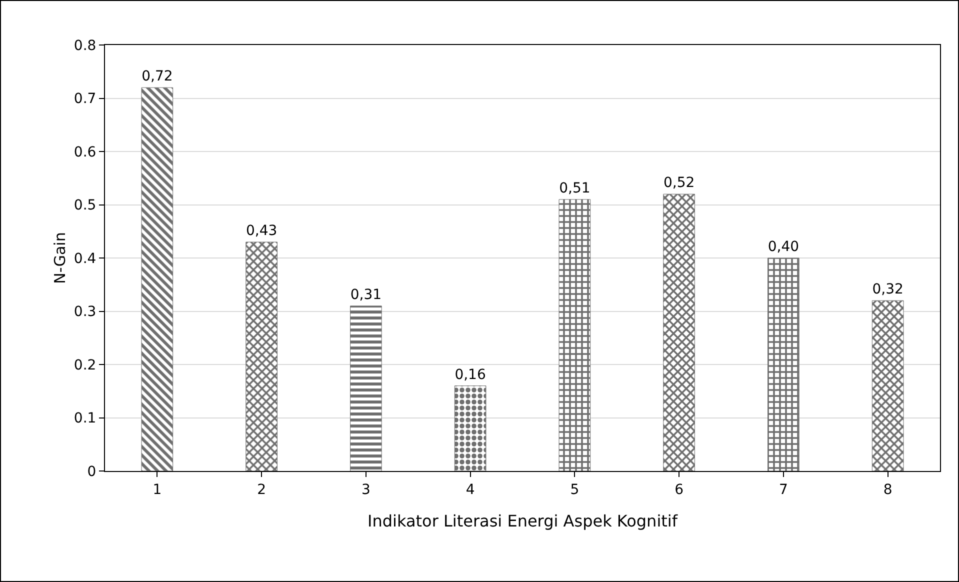 Image resolution: width=959 pixels, height=582 pixels. What do you see at coordinates (91, 472) in the screenshot?
I see `y-tick-label: 0` at bounding box center [91, 472].